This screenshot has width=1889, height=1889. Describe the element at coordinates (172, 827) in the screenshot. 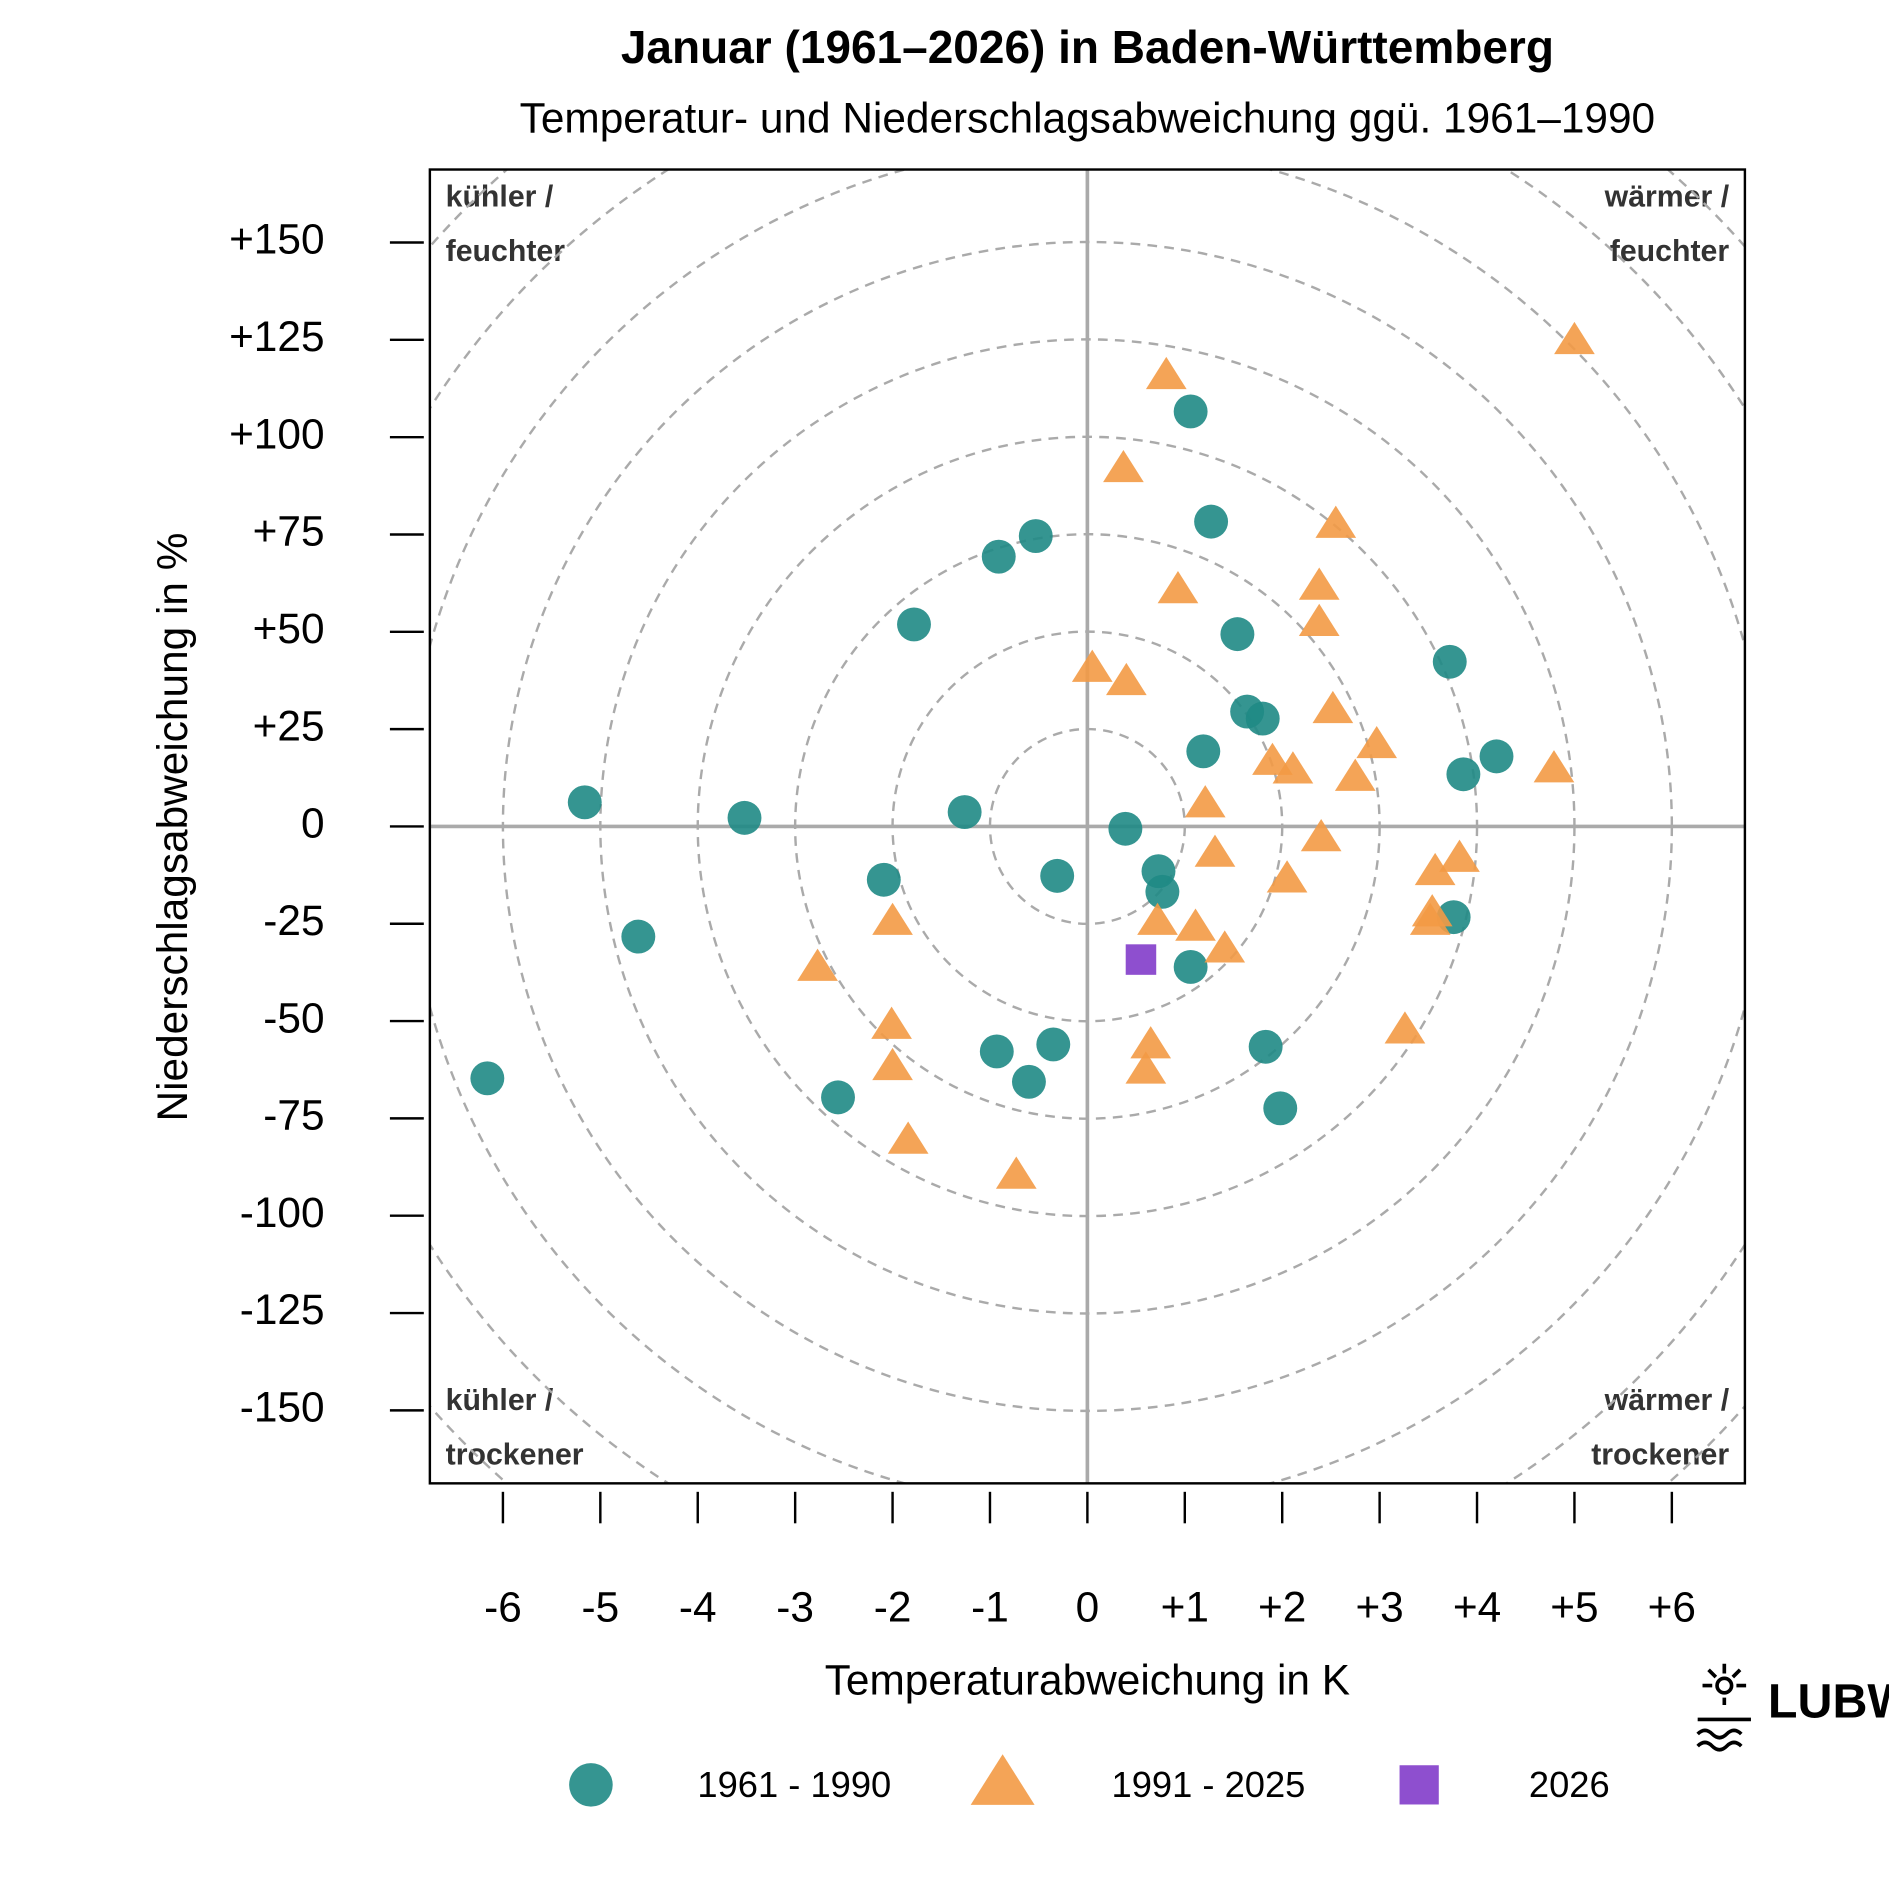

I see `y-axis-label: Niederschlagsabweichung in %` at that location.